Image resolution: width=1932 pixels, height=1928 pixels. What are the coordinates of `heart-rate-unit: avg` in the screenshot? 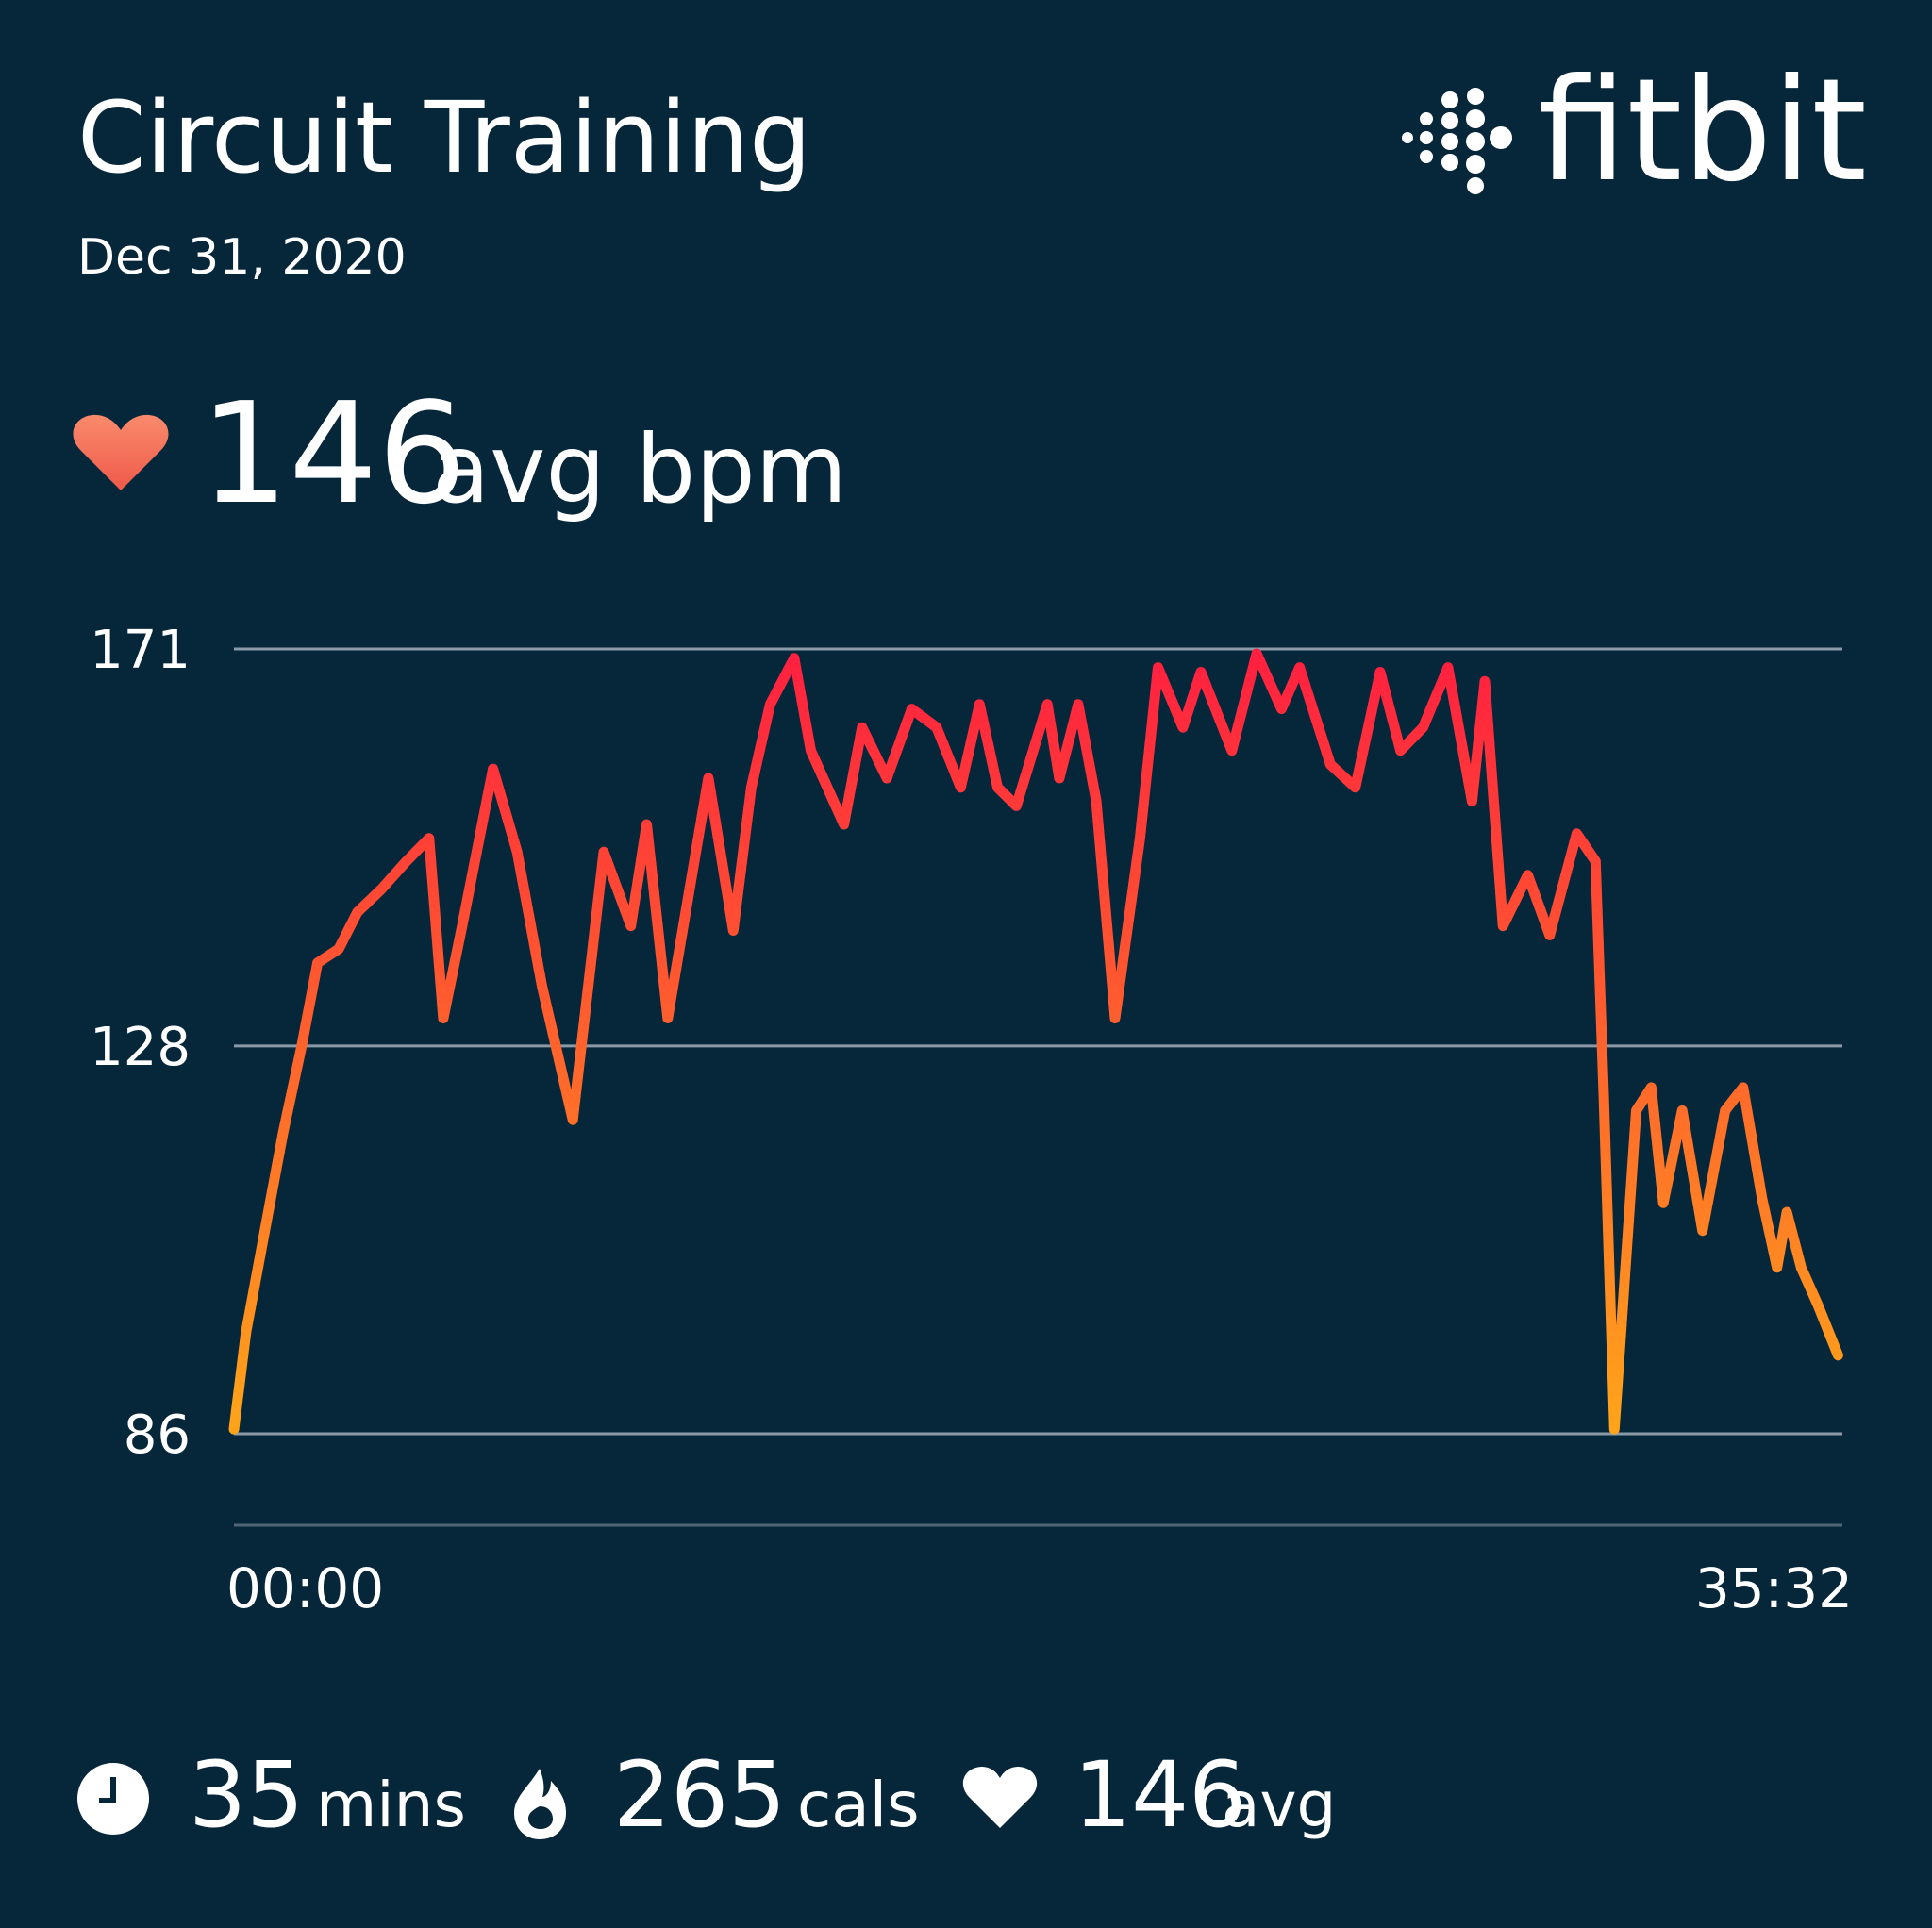 It's located at (1279, 1805).